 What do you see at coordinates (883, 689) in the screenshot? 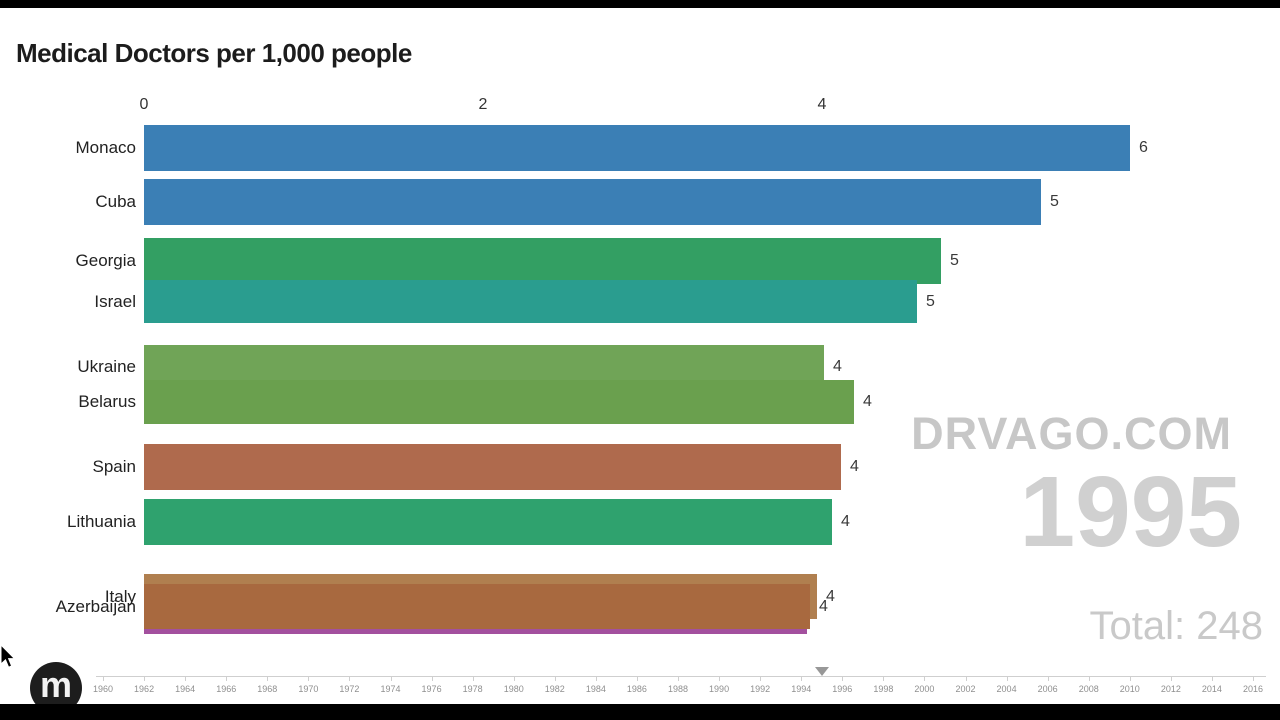
I see `timeline-year-label: 1998` at bounding box center [883, 689].